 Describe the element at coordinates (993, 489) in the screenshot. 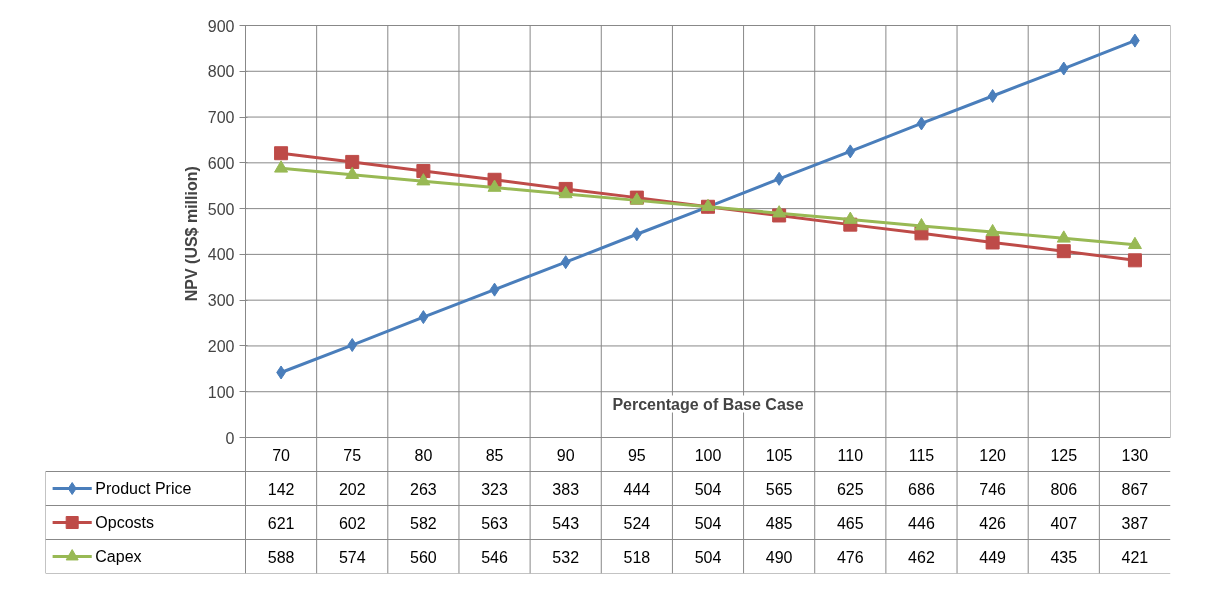

I see `data-label: 746` at that location.